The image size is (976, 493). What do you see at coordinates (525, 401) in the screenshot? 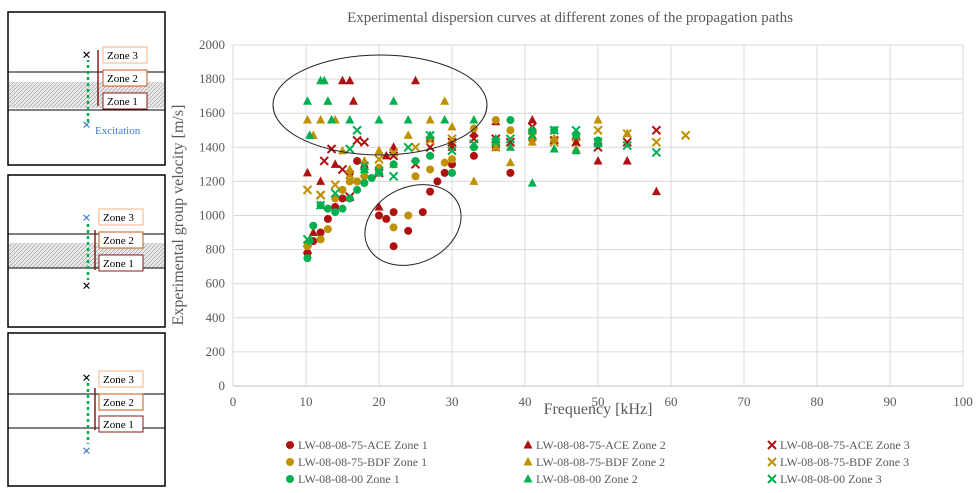
I see `x-tick-label: 40` at bounding box center [525, 401].